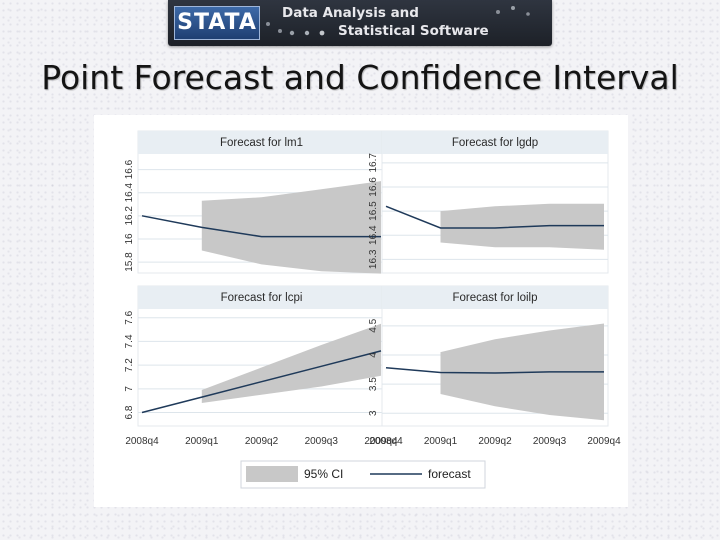  What do you see at coordinates (350, 13) in the screenshot?
I see `banner-tagline-line1: Data Analysis and` at bounding box center [350, 13].